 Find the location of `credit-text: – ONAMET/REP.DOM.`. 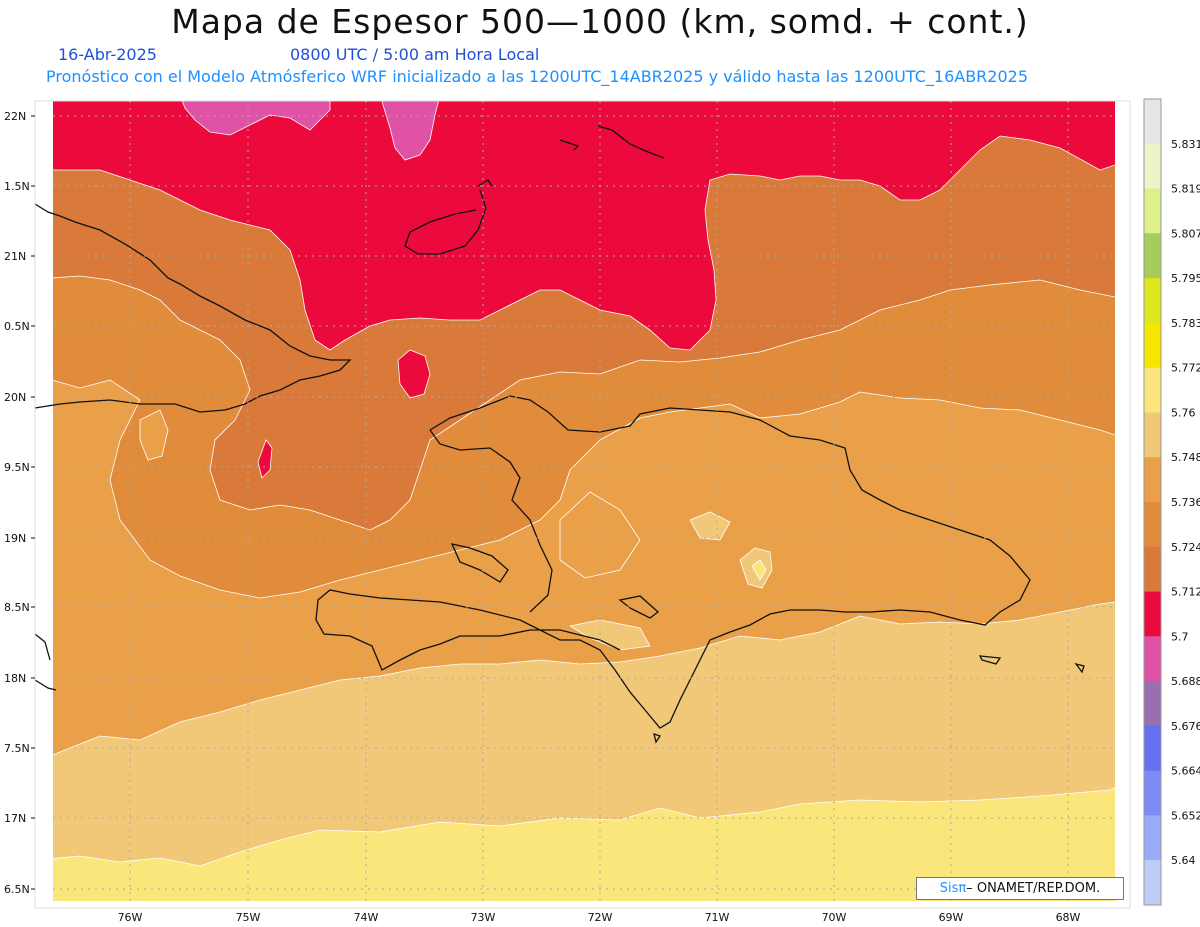

credit-text: – ONAMET/REP.DOM. is located at coordinates (1033, 888).